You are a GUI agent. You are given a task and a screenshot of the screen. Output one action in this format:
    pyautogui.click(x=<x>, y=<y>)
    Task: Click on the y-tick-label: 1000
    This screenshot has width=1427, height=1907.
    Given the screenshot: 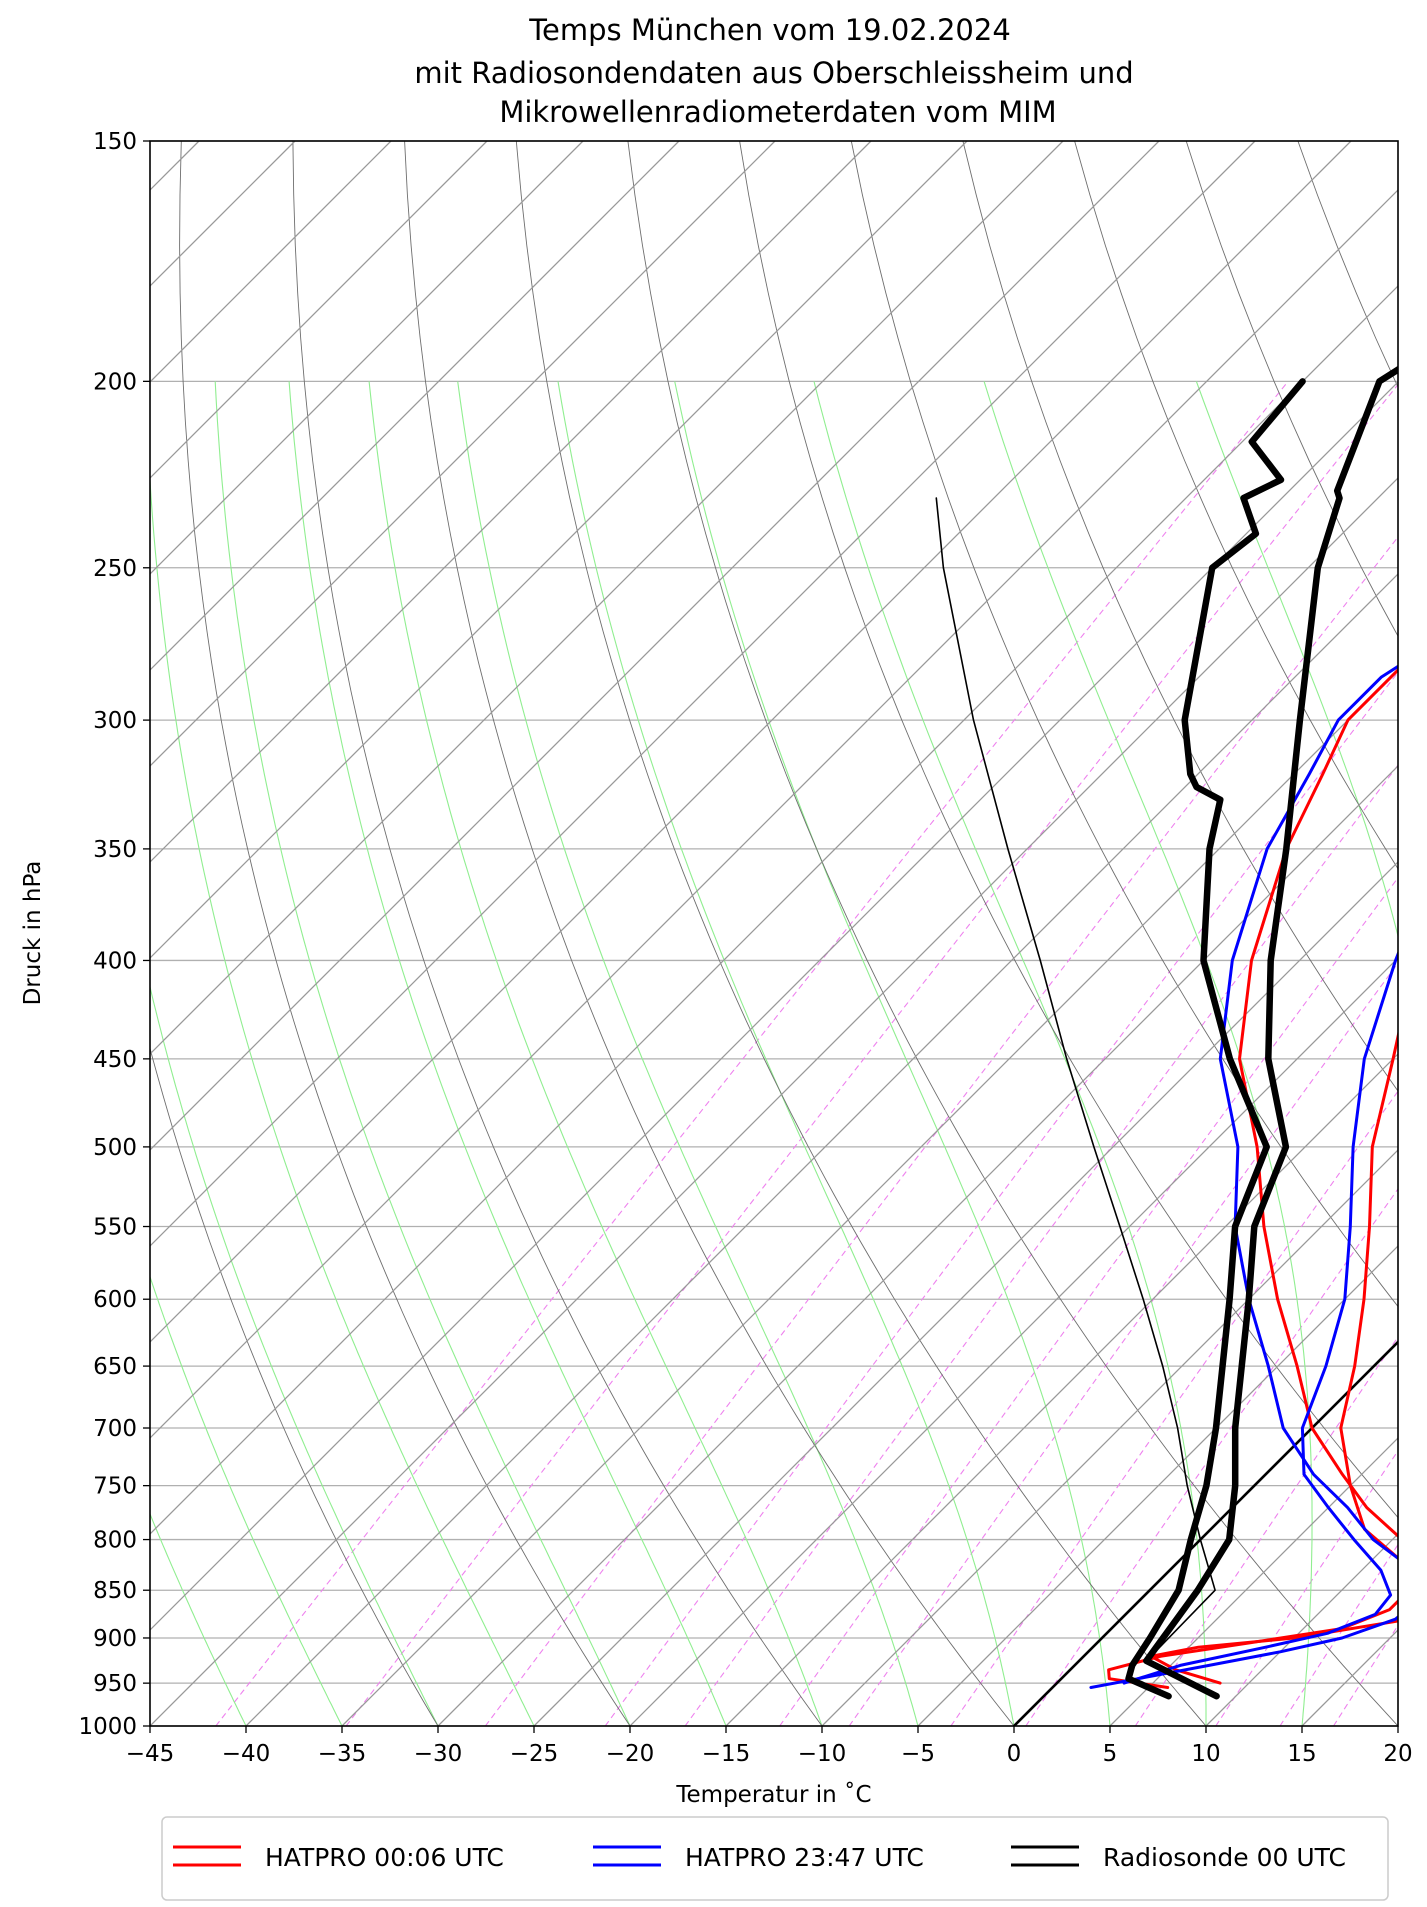 What is the action you would take?
    pyautogui.click(x=107, y=1727)
    